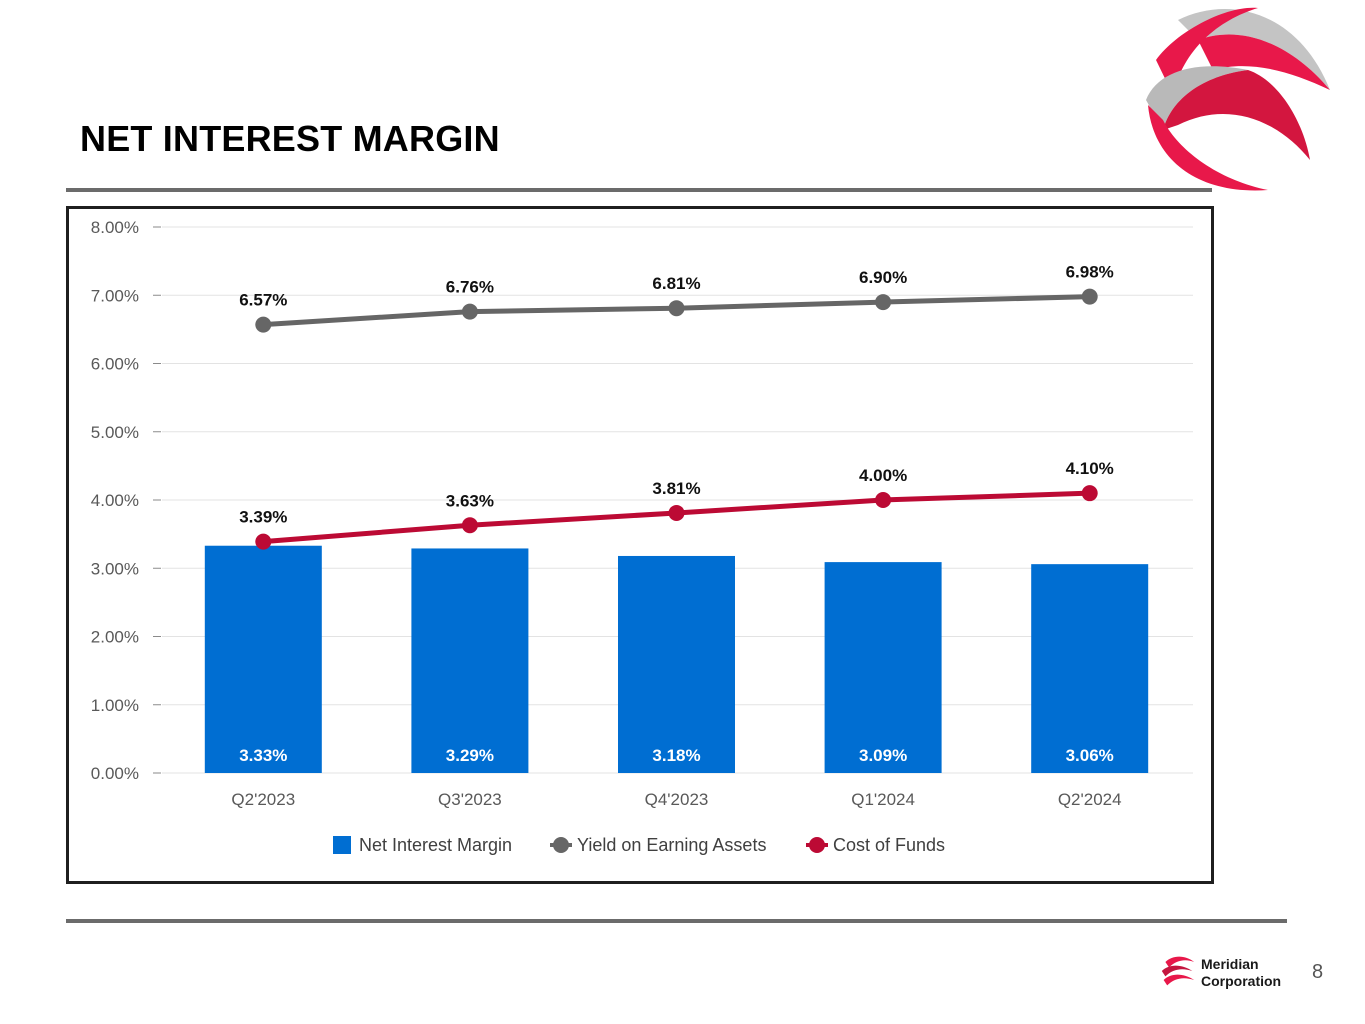 This screenshot has width=1365, height=1024. I want to click on legend-label: Net Interest Margin, so click(435, 845).